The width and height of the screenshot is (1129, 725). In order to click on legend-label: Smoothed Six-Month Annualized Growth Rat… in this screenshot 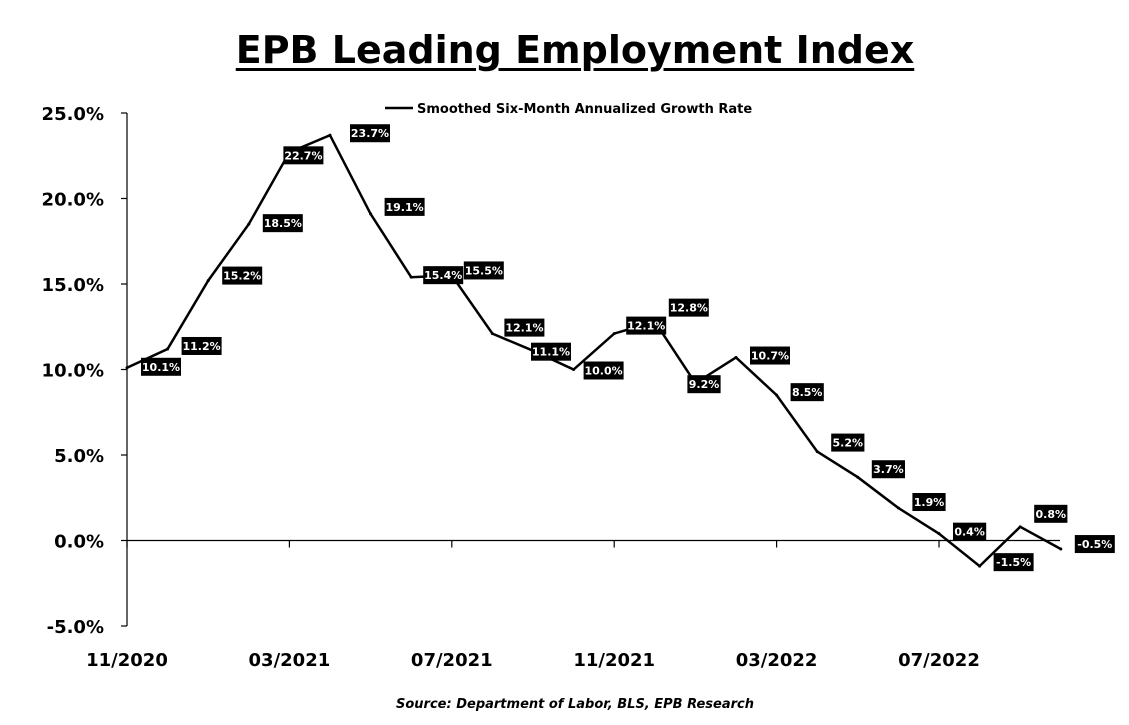, I will do `click(584, 109)`.